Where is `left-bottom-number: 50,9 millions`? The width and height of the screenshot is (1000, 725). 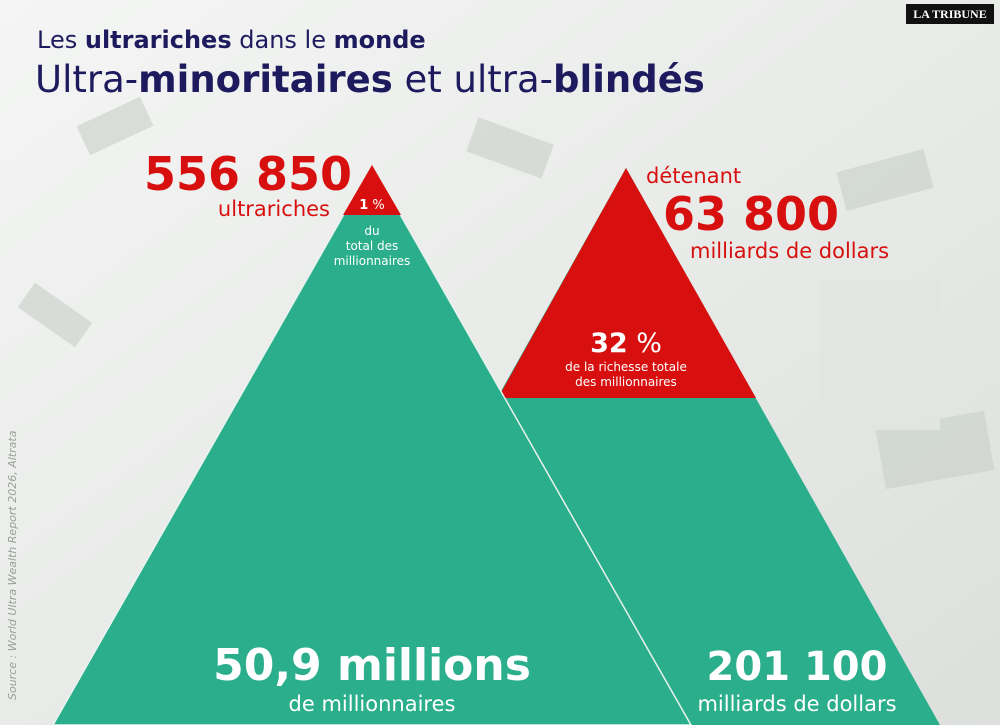 left-bottom-number: 50,9 millions is located at coordinates (372, 665).